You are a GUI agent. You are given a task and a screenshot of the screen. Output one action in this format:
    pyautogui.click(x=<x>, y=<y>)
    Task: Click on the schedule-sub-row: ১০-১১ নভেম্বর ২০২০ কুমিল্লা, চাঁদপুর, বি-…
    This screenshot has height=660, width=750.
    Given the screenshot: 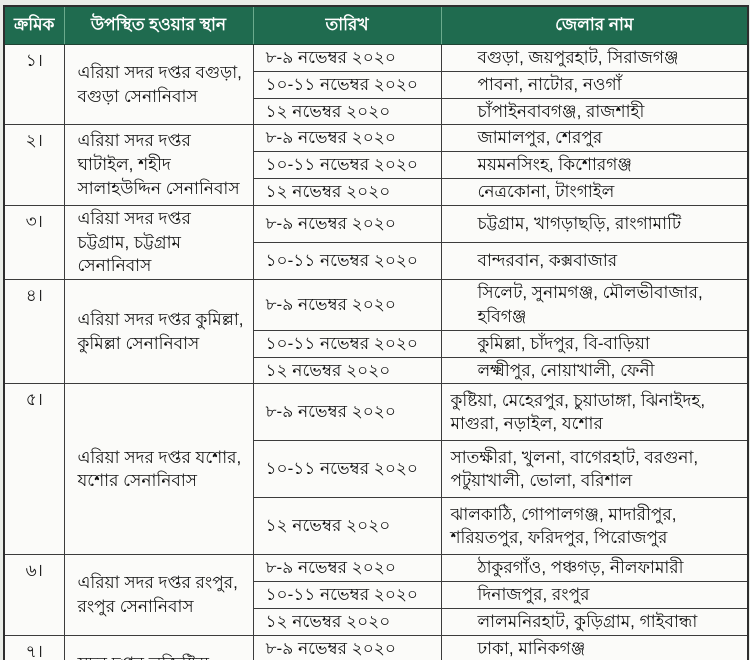 What is the action you would take?
    pyautogui.click(x=376, y=343)
    